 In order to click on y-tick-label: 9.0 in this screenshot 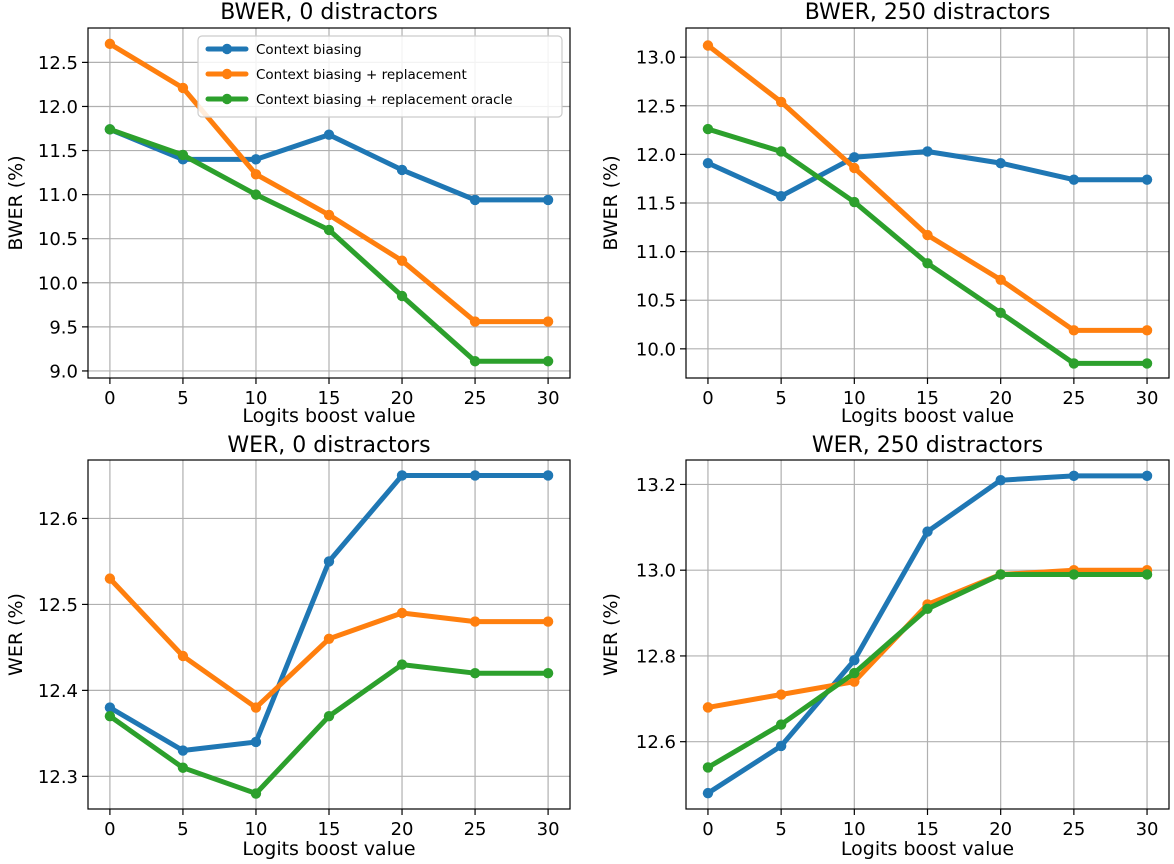, I will do `click(63, 371)`.